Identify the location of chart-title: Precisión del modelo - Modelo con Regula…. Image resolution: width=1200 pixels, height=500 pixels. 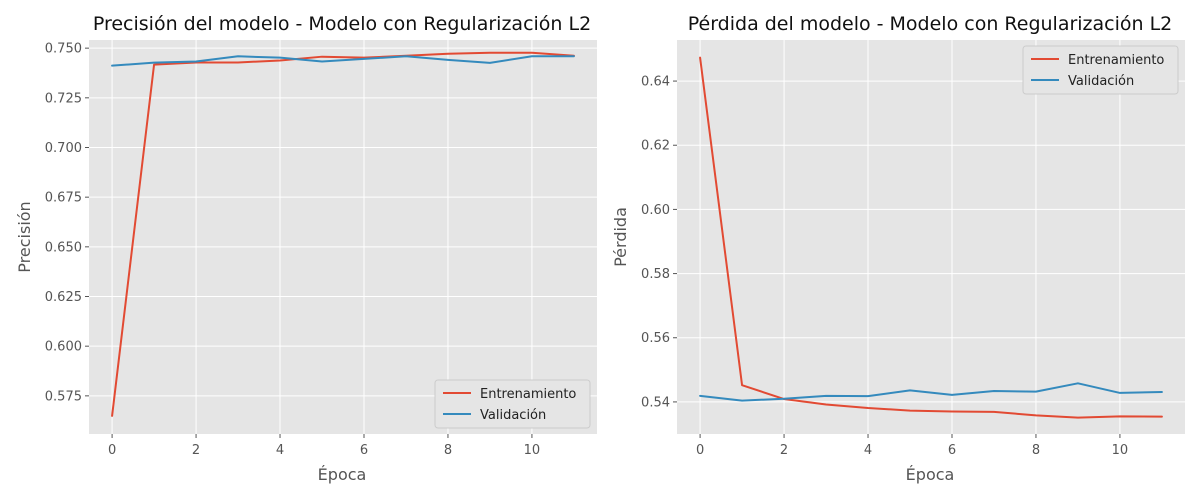
(342, 24).